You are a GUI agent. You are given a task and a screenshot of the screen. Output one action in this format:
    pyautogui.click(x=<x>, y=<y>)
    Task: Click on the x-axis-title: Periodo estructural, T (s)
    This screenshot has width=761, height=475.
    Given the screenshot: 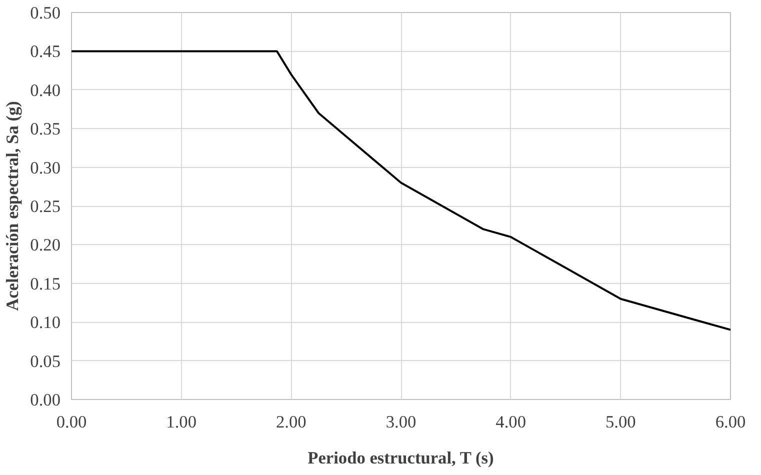 What is the action you would take?
    pyautogui.click(x=401, y=458)
    